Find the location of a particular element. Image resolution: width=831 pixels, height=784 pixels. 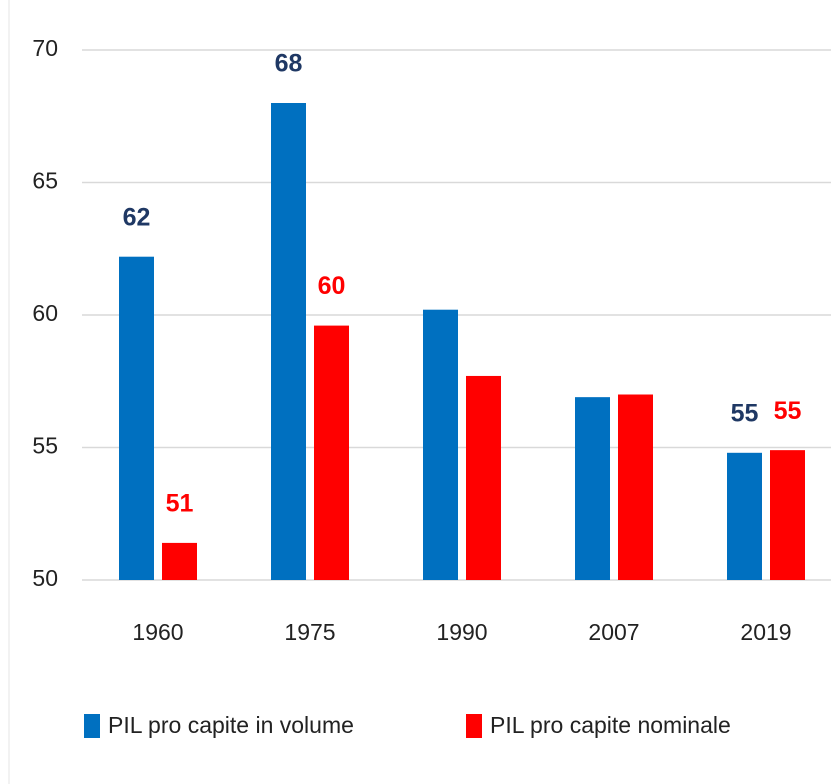

x-tick-label: 1975 is located at coordinates (309, 632).